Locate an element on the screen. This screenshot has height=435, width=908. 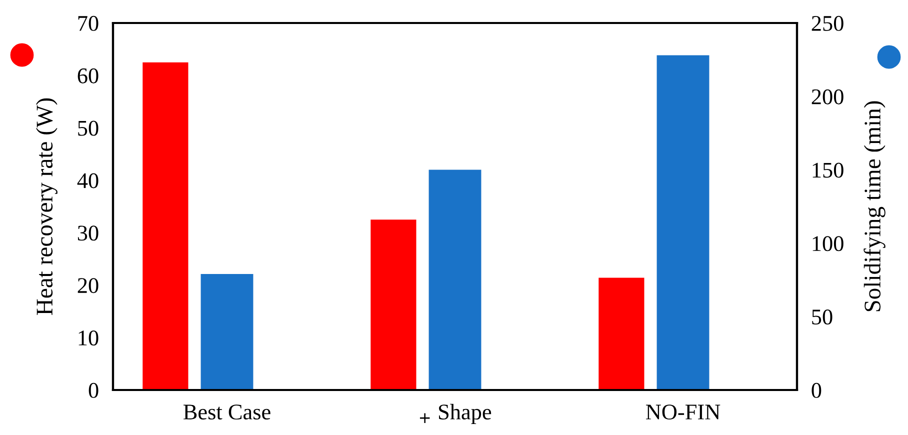
y2-axis-title: Solidifying time (min) is located at coordinates (875, 206).